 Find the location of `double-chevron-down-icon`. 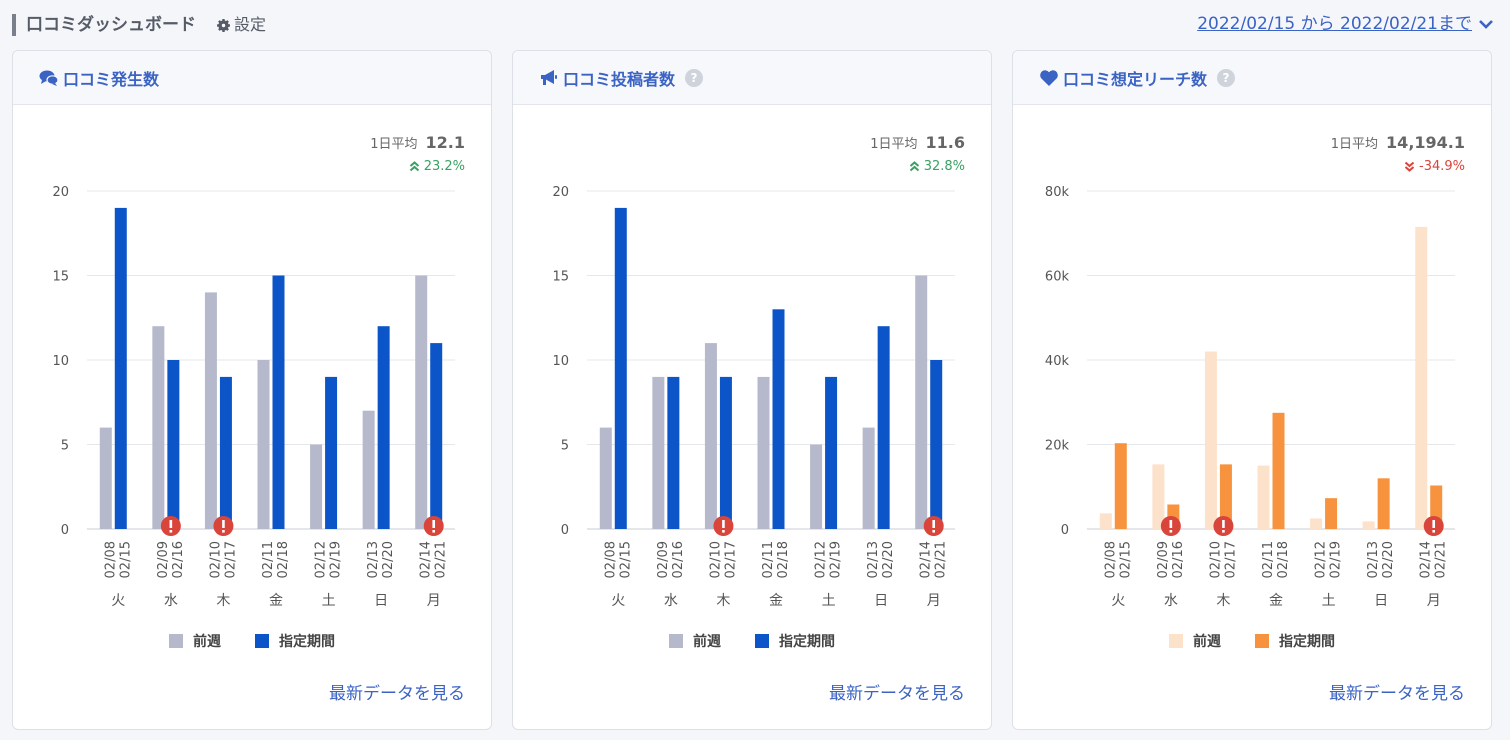

double-chevron-down-icon is located at coordinates (1409, 166).